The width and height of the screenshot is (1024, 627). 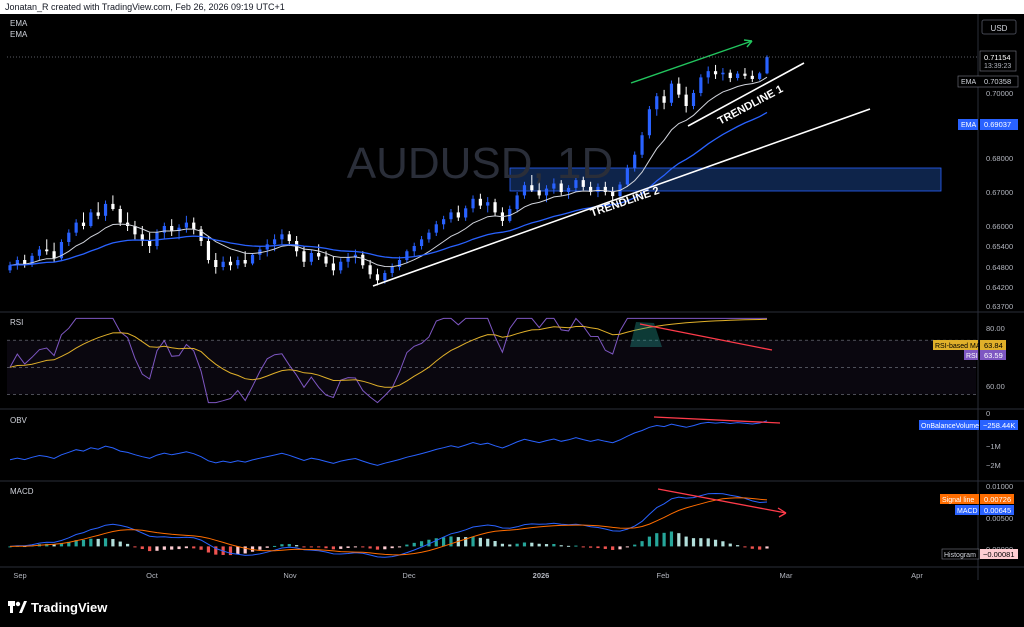 I want to click on hist-tag, so click(x=999, y=554).